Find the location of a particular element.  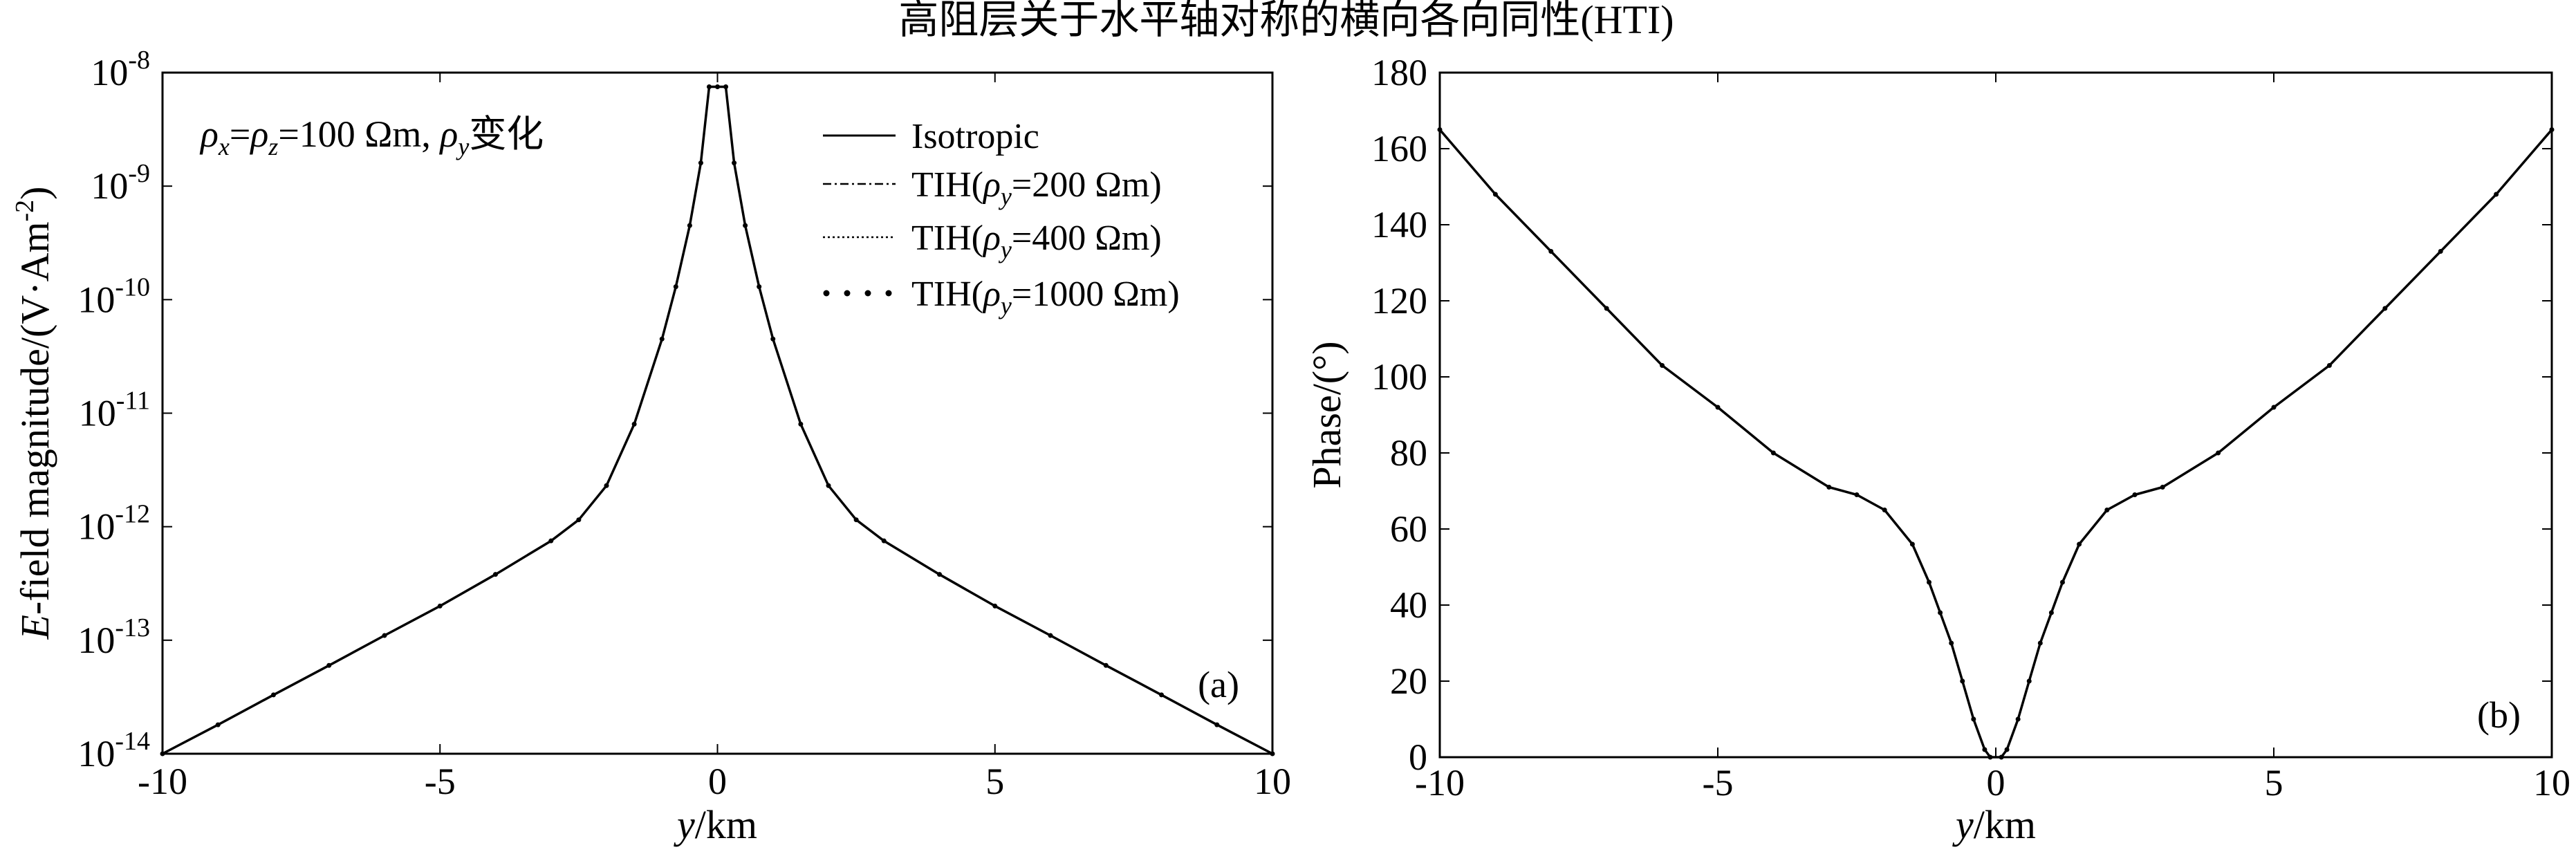

panel-b-x-tick-label: -5 is located at coordinates (1719, 783).